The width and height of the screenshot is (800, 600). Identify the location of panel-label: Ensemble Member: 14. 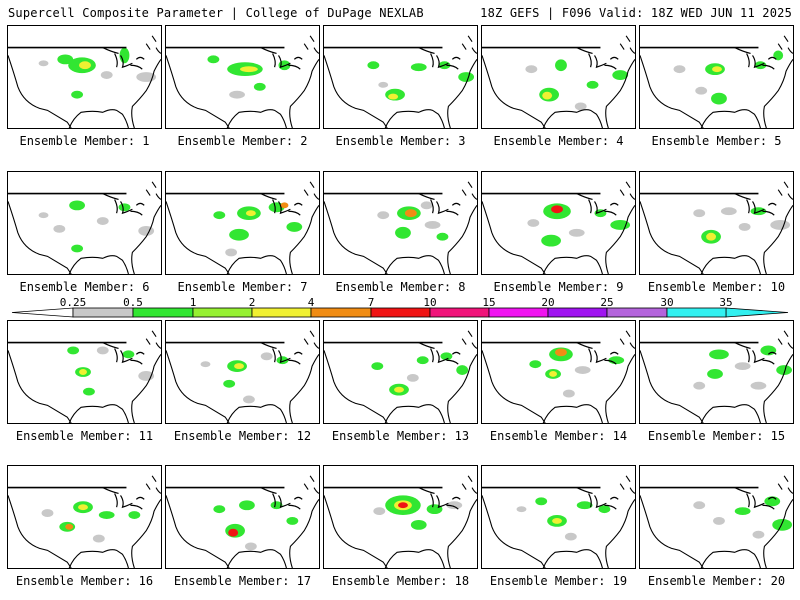
(558, 436).